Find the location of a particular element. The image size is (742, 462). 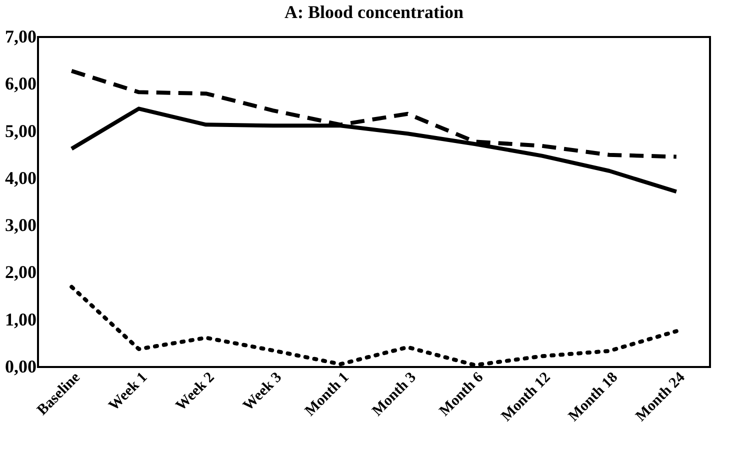

y-tick-label: 3,00 is located at coordinates (20, 225).